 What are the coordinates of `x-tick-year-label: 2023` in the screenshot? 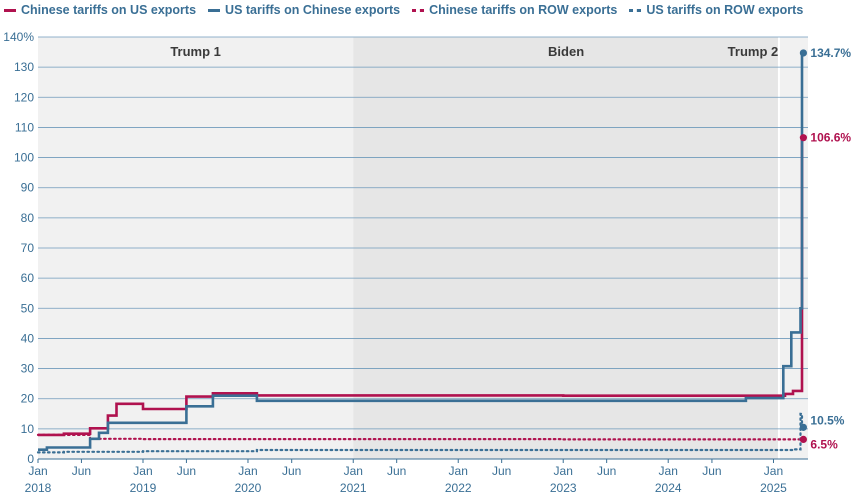 It's located at (563, 488).